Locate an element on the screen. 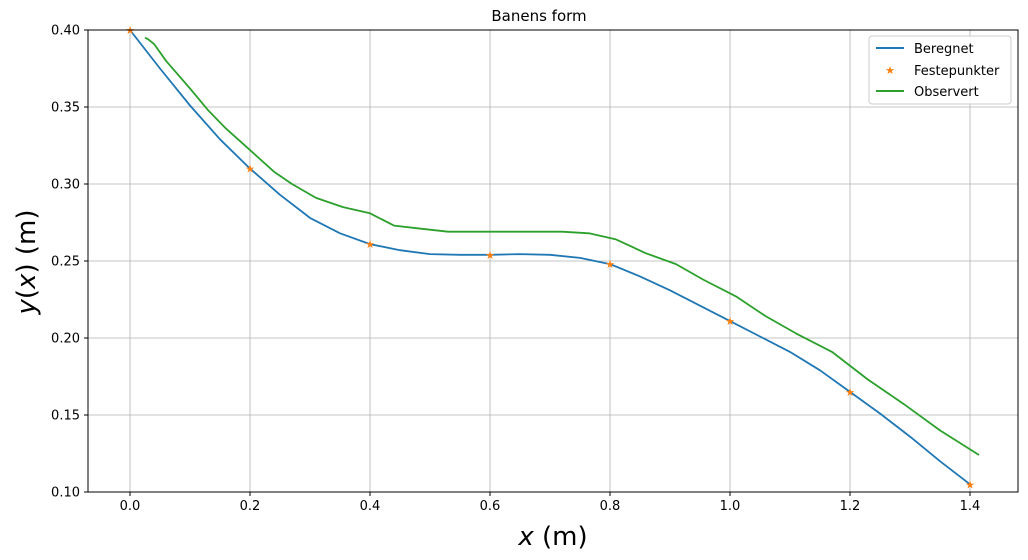  y-tick-label: 0.35 is located at coordinates (65, 108).